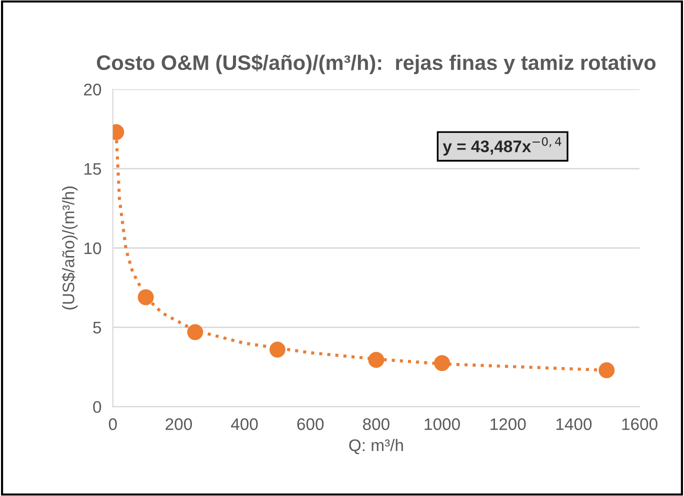 The image size is (684, 496). Describe the element at coordinates (179, 424) in the screenshot. I see `x-tick-label: 200` at that location.